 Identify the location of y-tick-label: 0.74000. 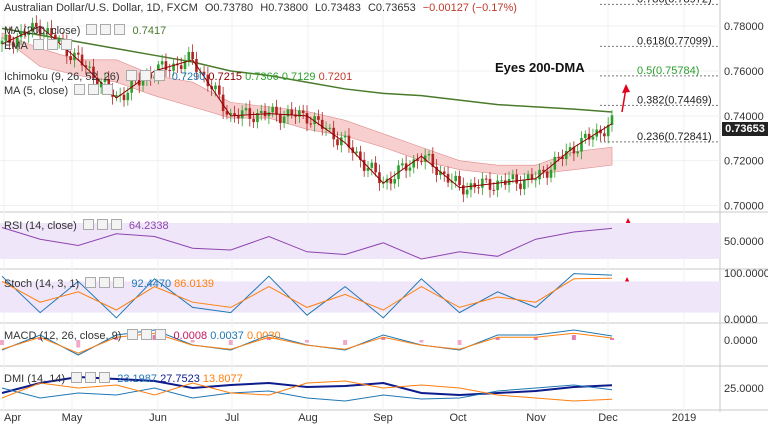
(744, 117).